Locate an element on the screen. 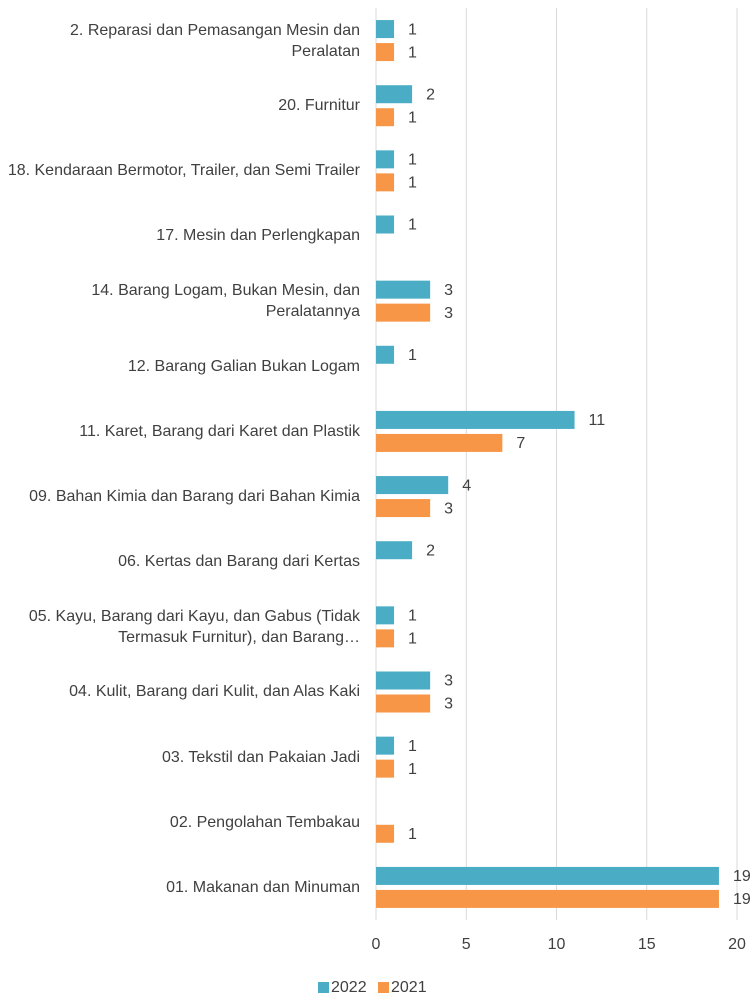 The width and height of the screenshot is (756, 1001). x-tick-label: 5 is located at coordinates (466, 944).